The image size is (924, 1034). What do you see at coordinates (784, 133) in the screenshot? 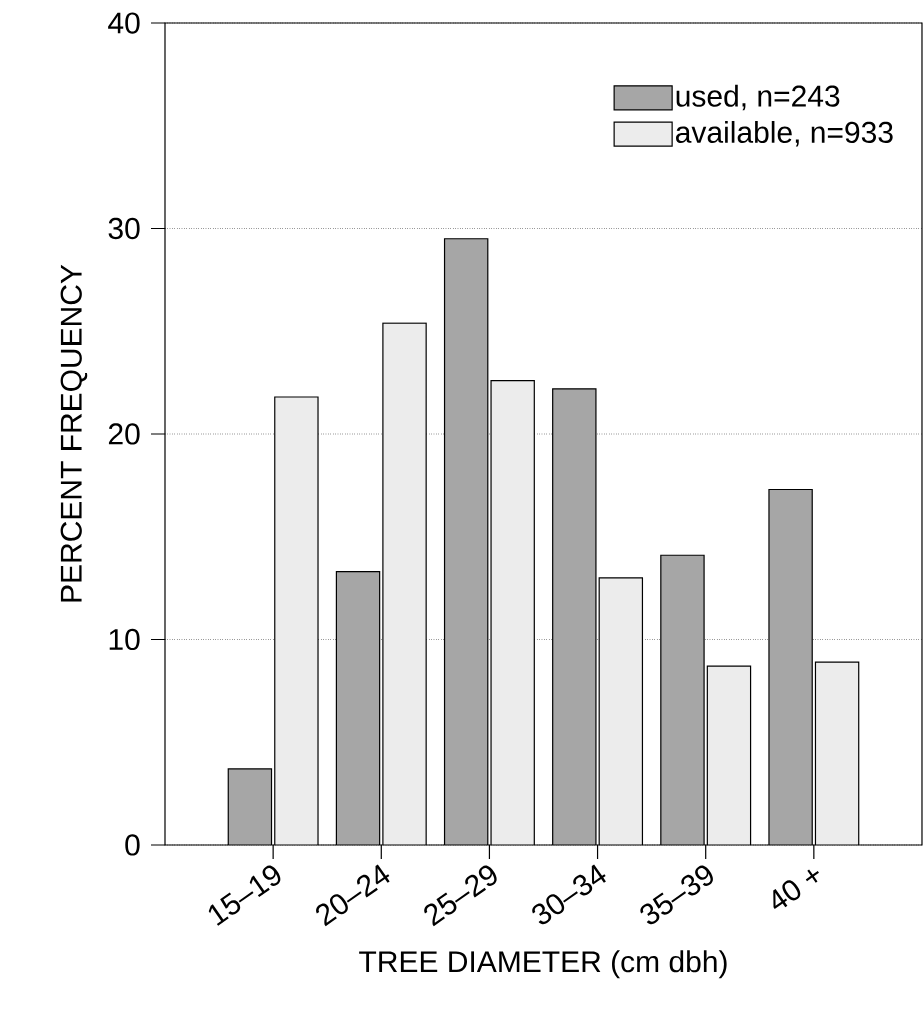
I see `legend-label: available, n=933` at bounding box center [784, 133].